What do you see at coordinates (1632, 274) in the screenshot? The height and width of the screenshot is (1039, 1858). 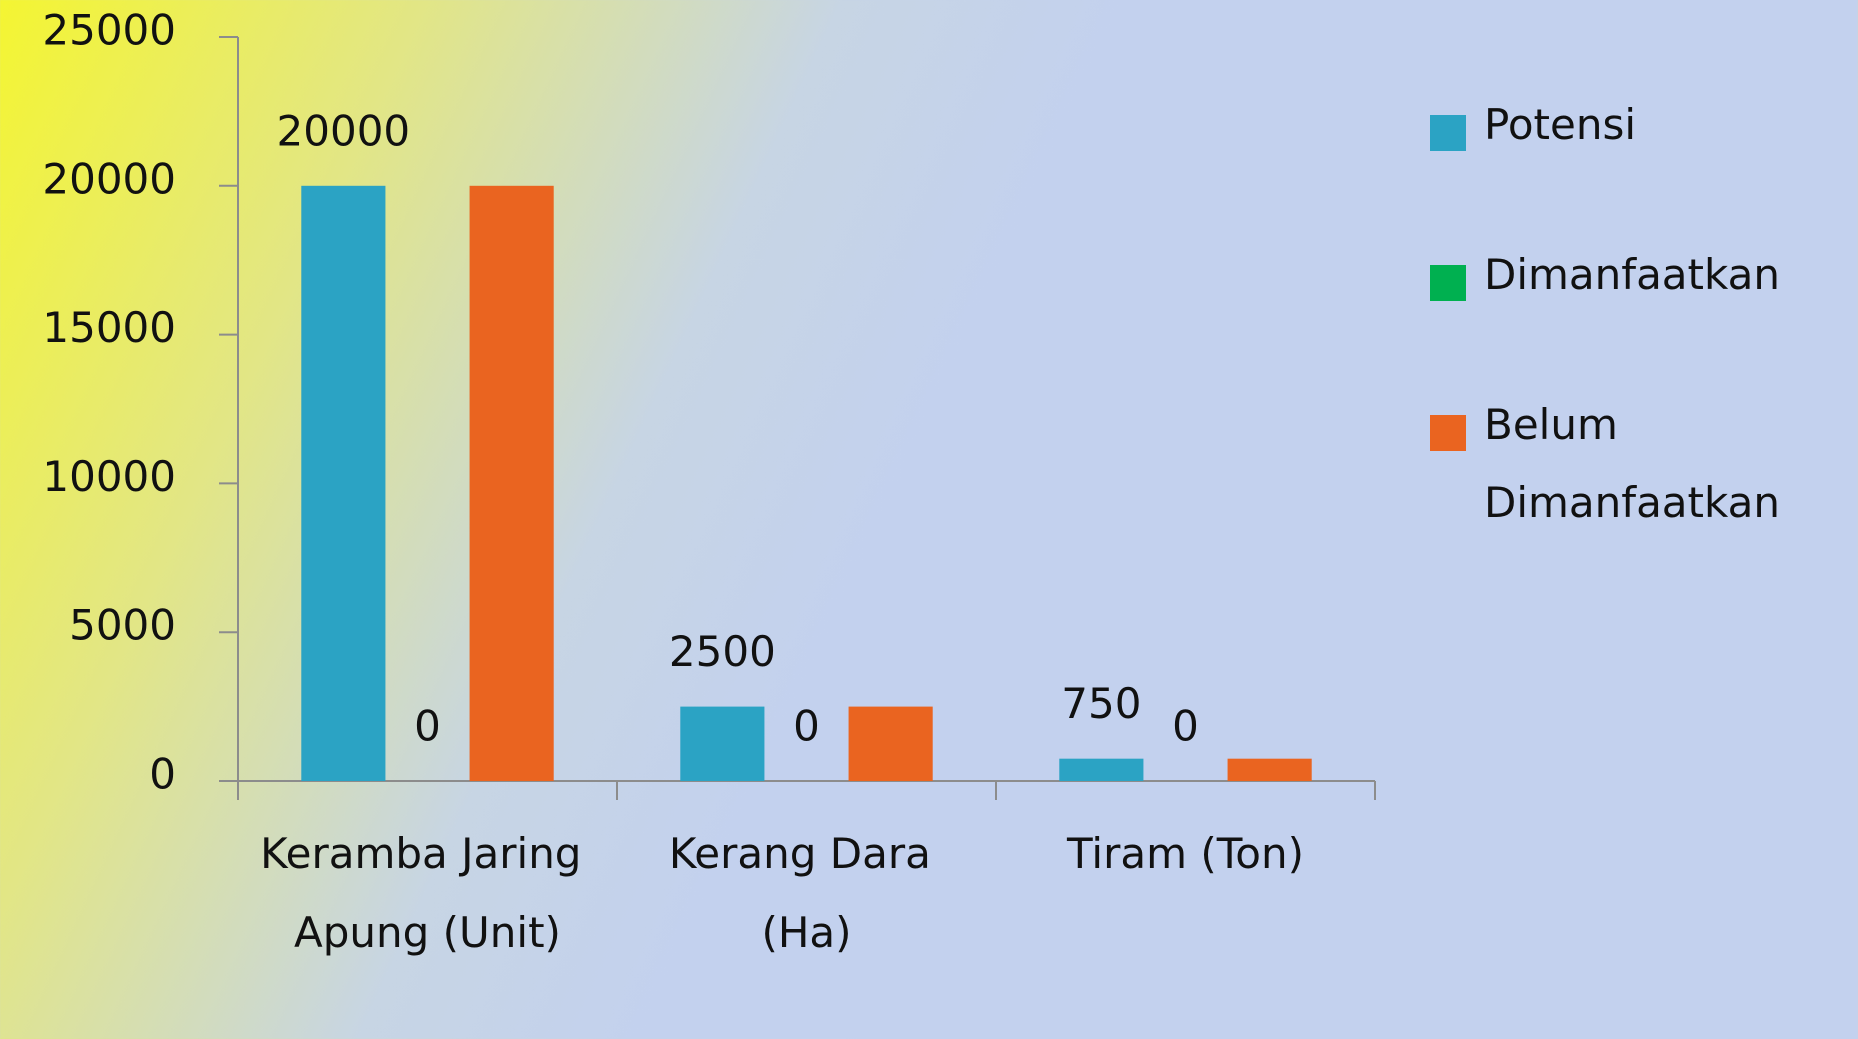 I see `legend-label: Dimanfaatkan` at bounding box center [1632, 274].